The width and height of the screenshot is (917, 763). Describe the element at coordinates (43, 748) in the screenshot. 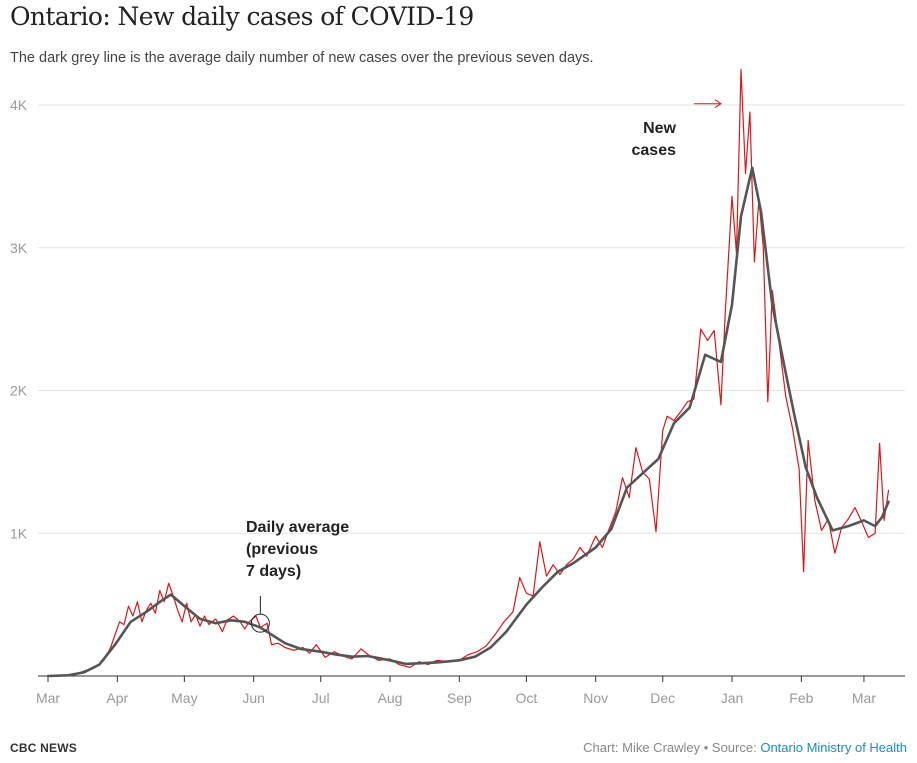

I see `brand-label: CBC NEWS` at that location.